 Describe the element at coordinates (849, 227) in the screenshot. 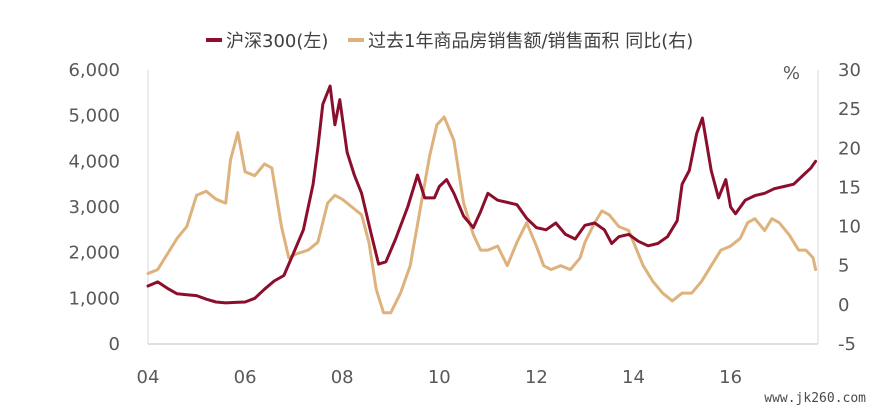

I see `y-axis-right-tick-label: 10` at that location.